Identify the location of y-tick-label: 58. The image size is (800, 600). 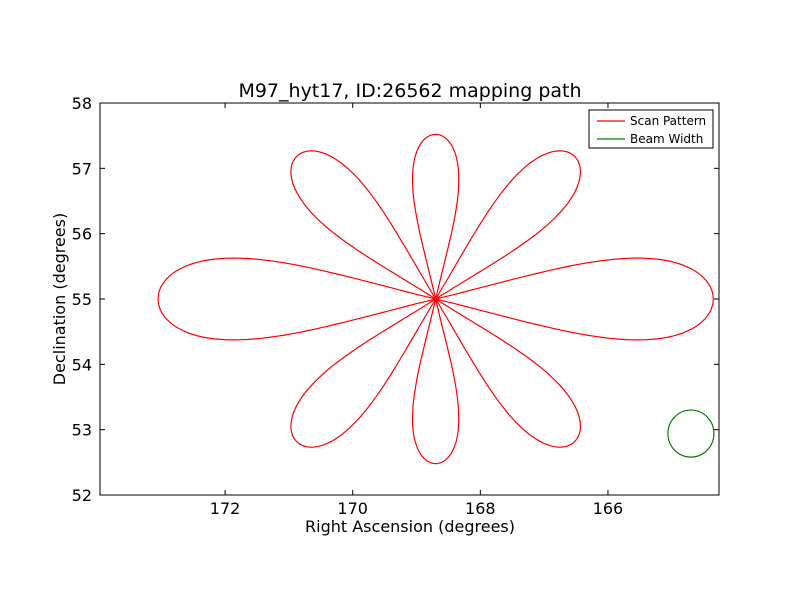
(82, 103).